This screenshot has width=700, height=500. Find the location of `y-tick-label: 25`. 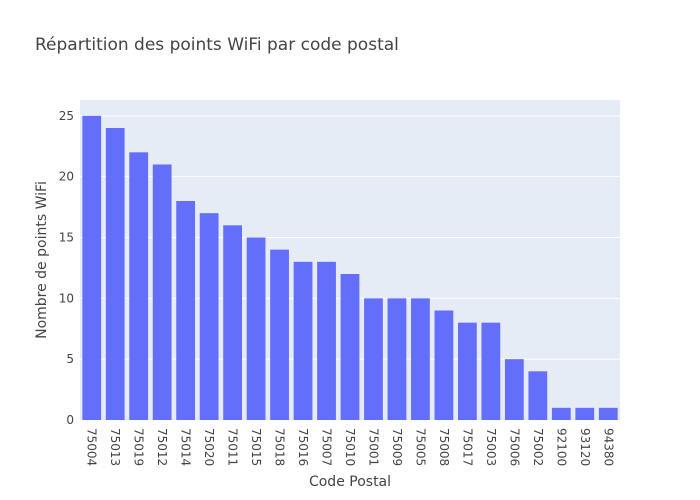

y-tick-label: 25 is located at coordinates (66, 116).